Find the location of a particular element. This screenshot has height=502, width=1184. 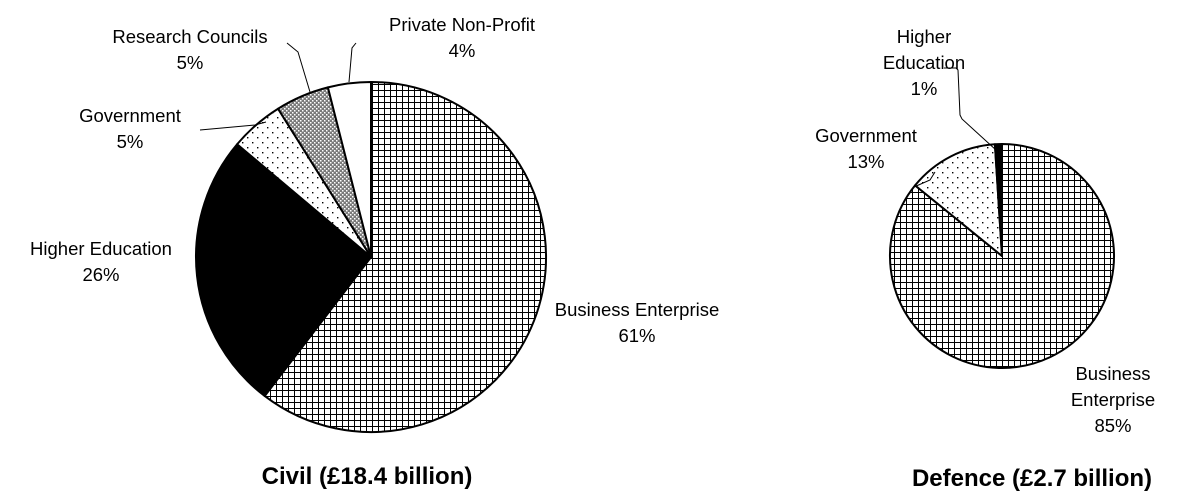

leader-line-defence-government is located at coordinates (924, 179).